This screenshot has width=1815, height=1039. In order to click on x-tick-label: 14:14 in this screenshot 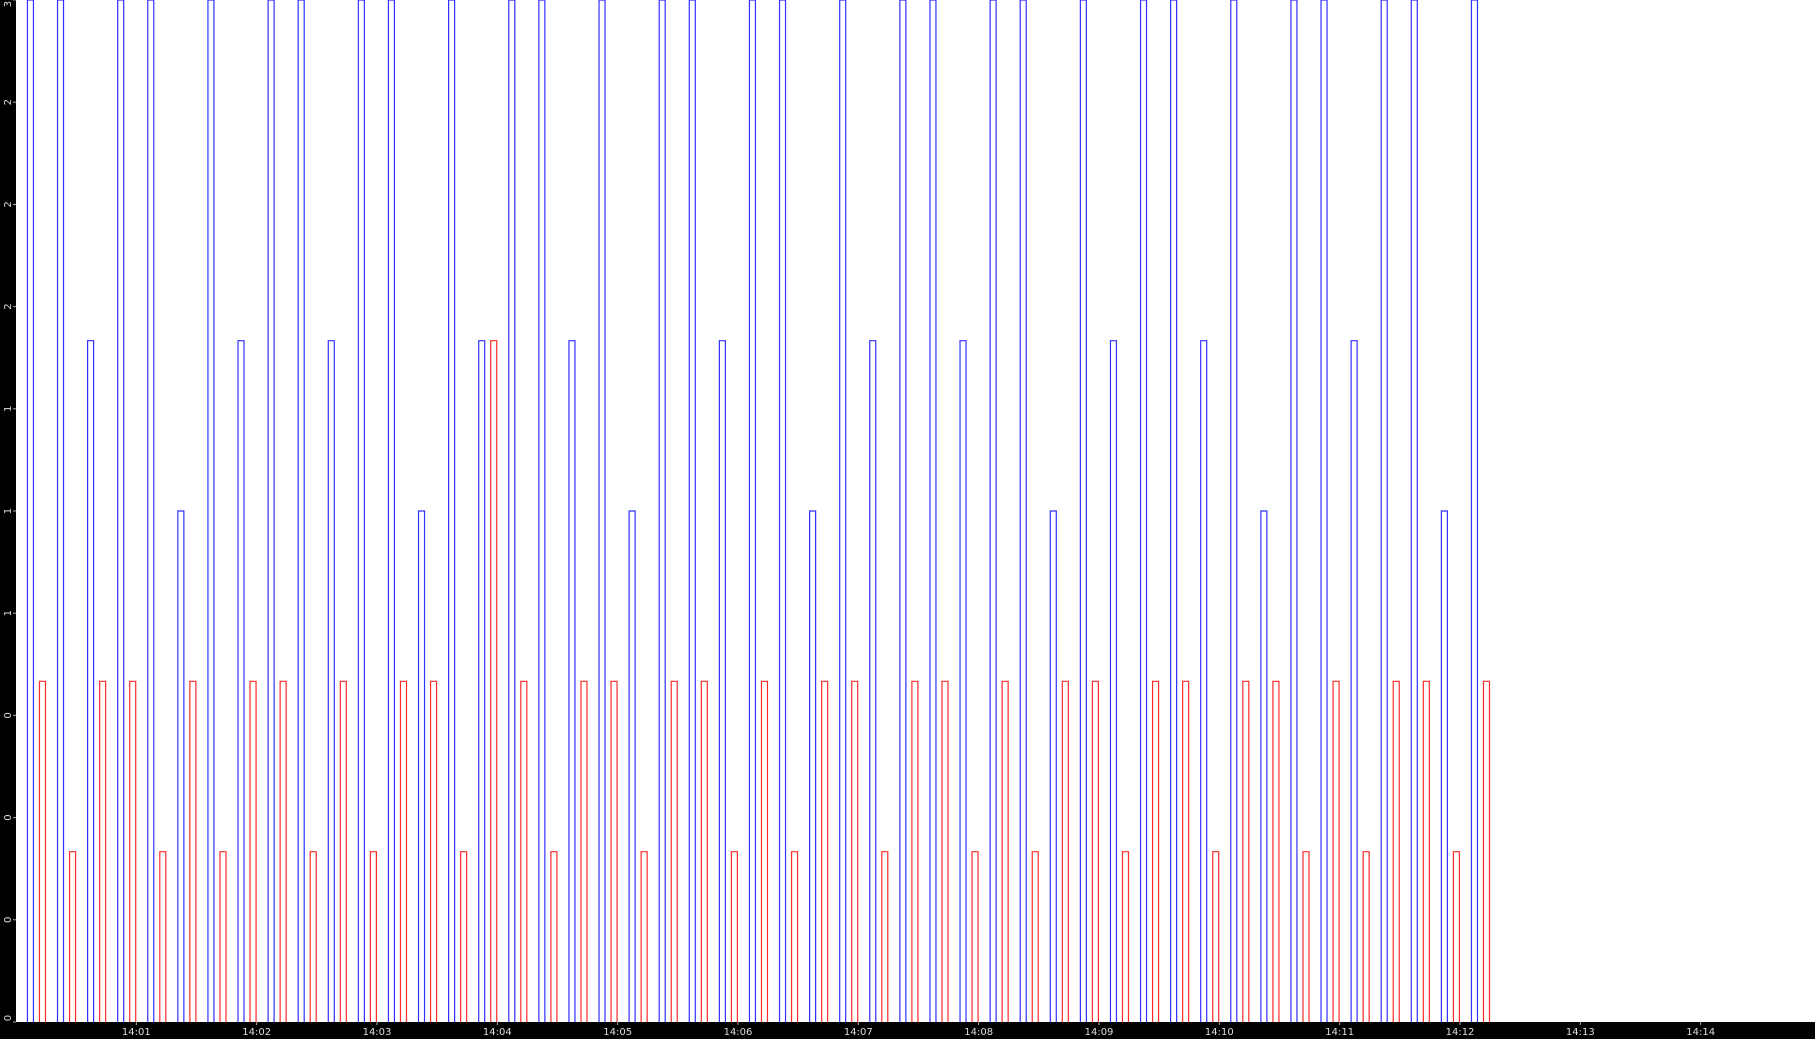, I will do `click(1700, 1032)`.